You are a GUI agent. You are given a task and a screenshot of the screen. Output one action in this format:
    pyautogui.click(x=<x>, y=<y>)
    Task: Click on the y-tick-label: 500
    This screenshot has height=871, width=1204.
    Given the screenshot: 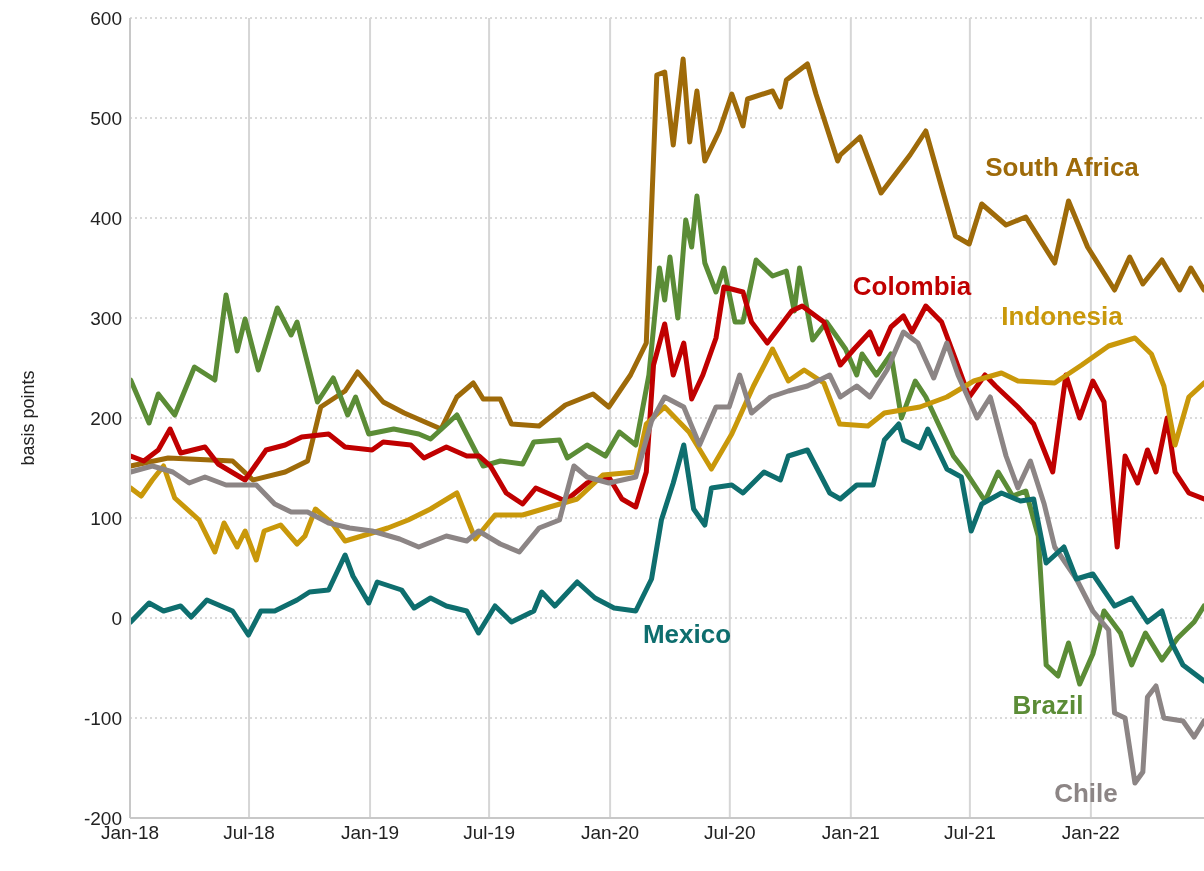 What is the action you would take?
    pyautogui.click(x=106, y=118)
    